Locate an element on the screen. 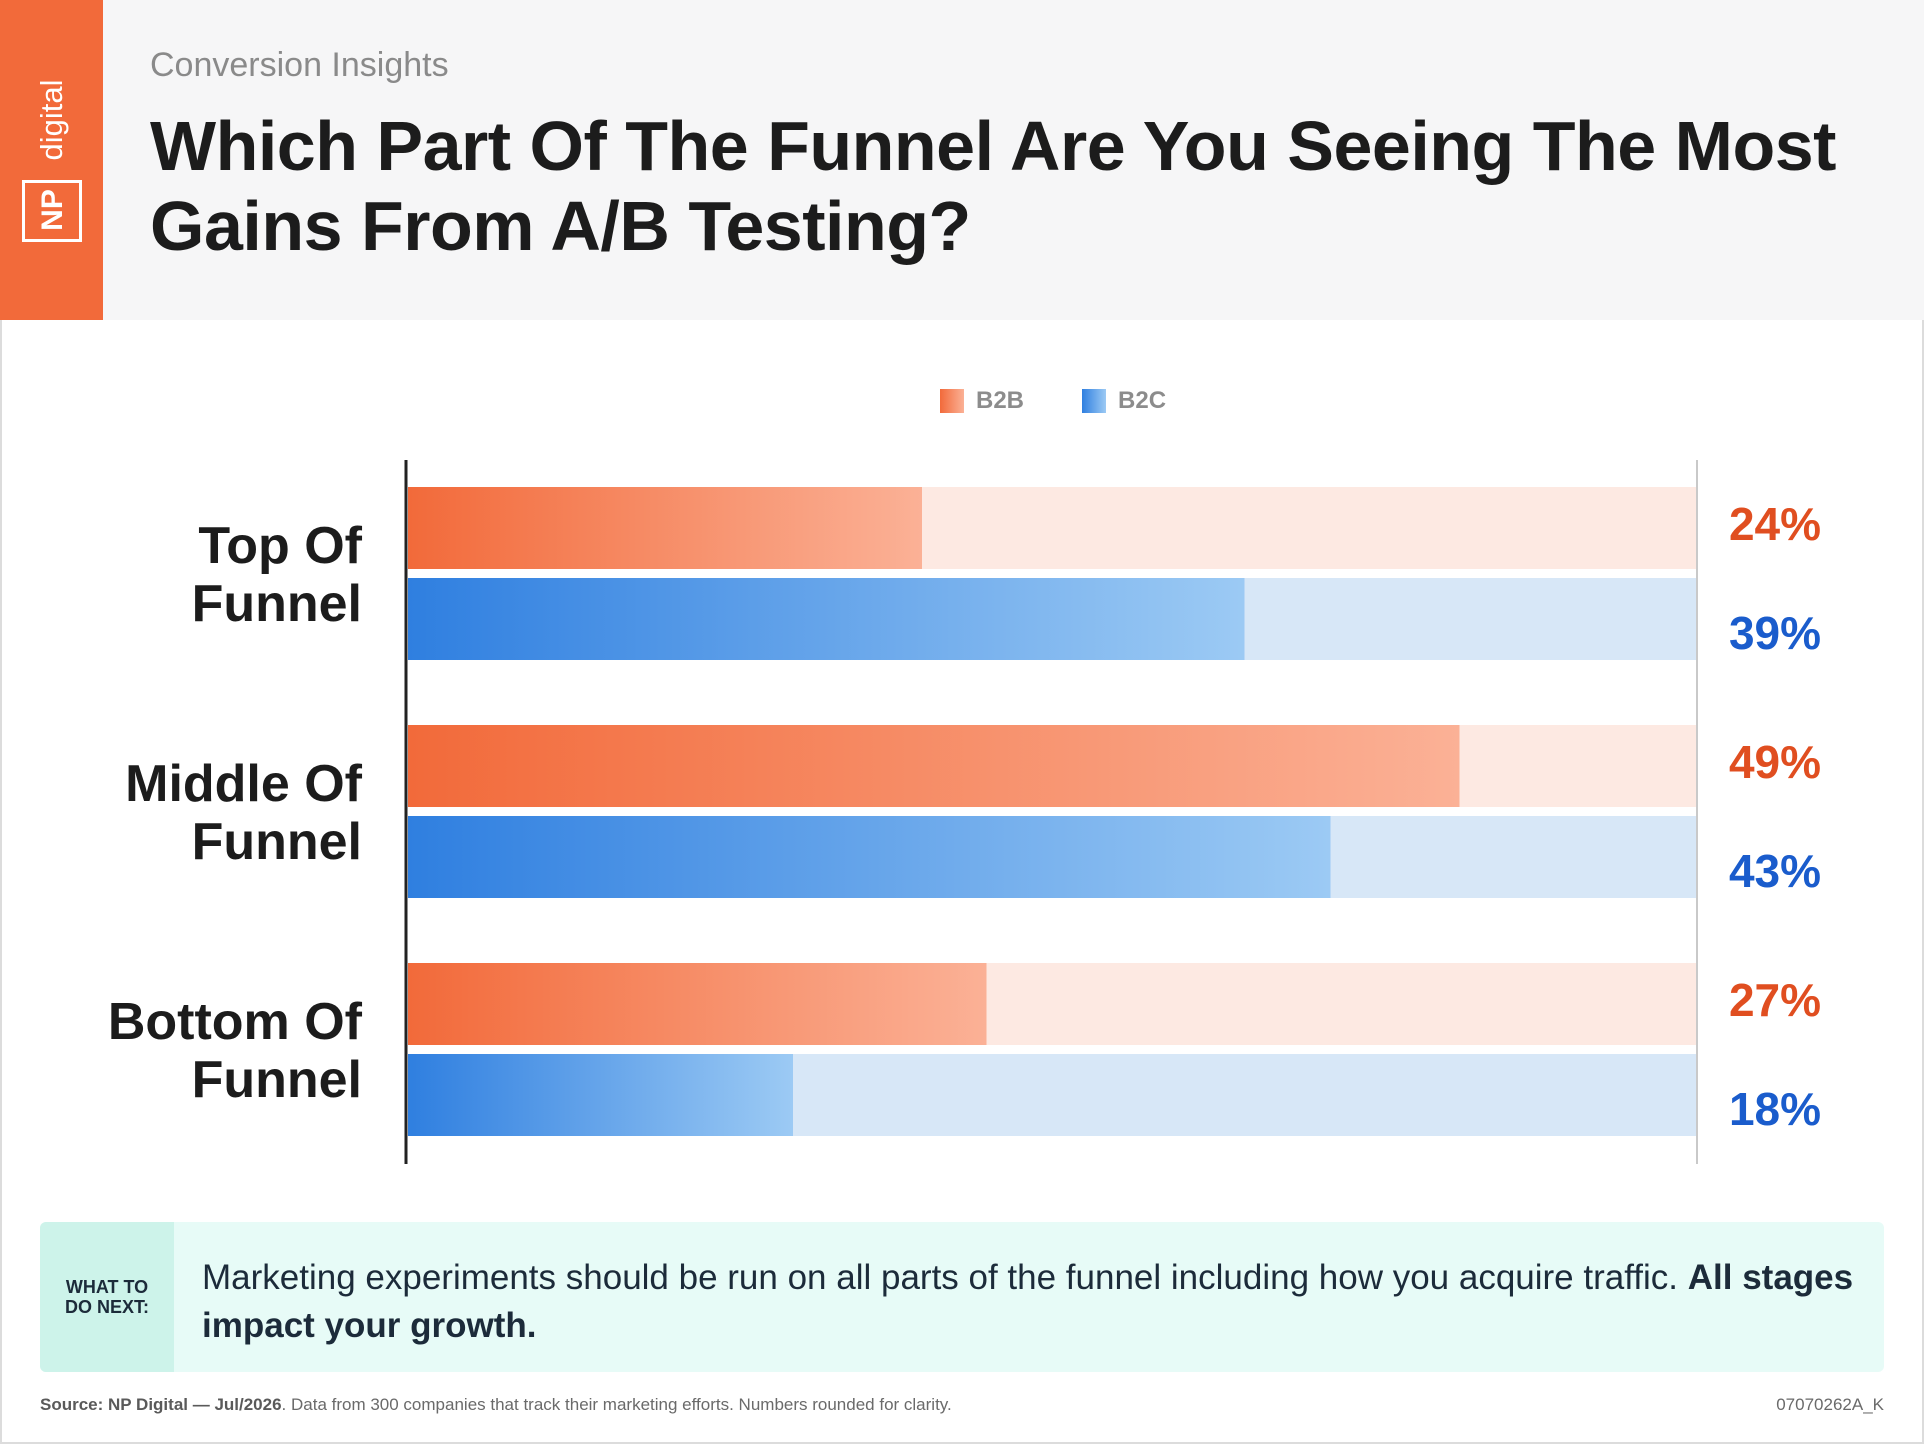  legend-swatch-b2c is located at coordinates (1094, 401).